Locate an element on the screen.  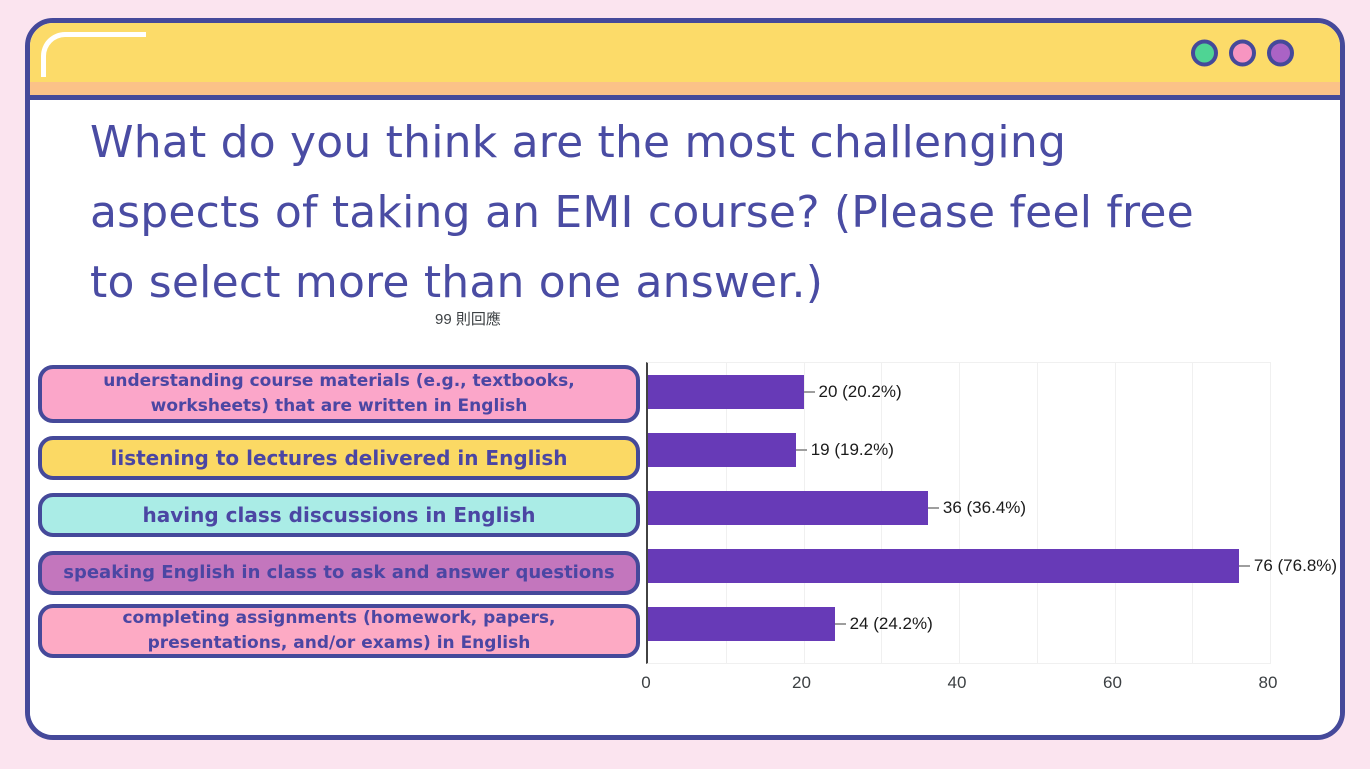
bar-value-label: 20 (20.2%) is located at coordinates (860, 391).